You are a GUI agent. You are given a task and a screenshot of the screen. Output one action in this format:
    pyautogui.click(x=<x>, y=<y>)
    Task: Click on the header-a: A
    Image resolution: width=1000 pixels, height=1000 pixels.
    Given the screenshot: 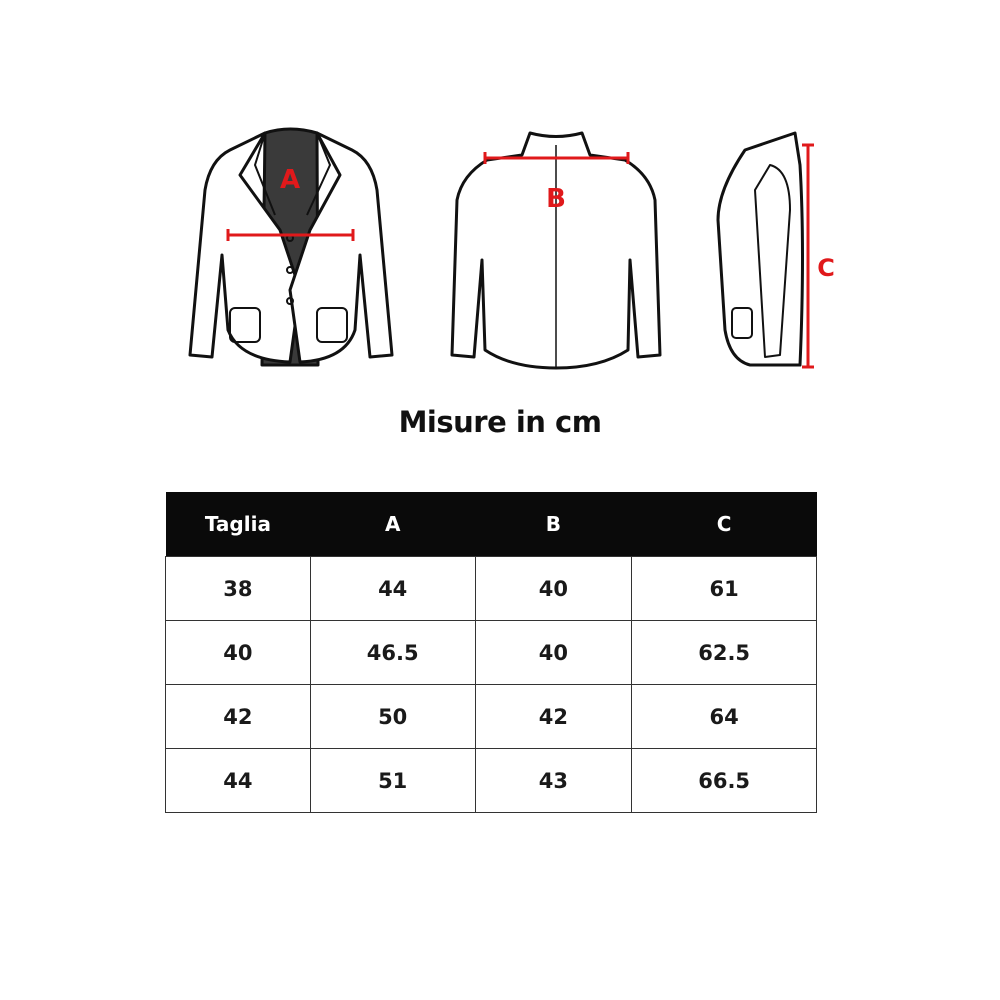 What is the action you would take?
    pyautogui.click(x=393, y=524)
    